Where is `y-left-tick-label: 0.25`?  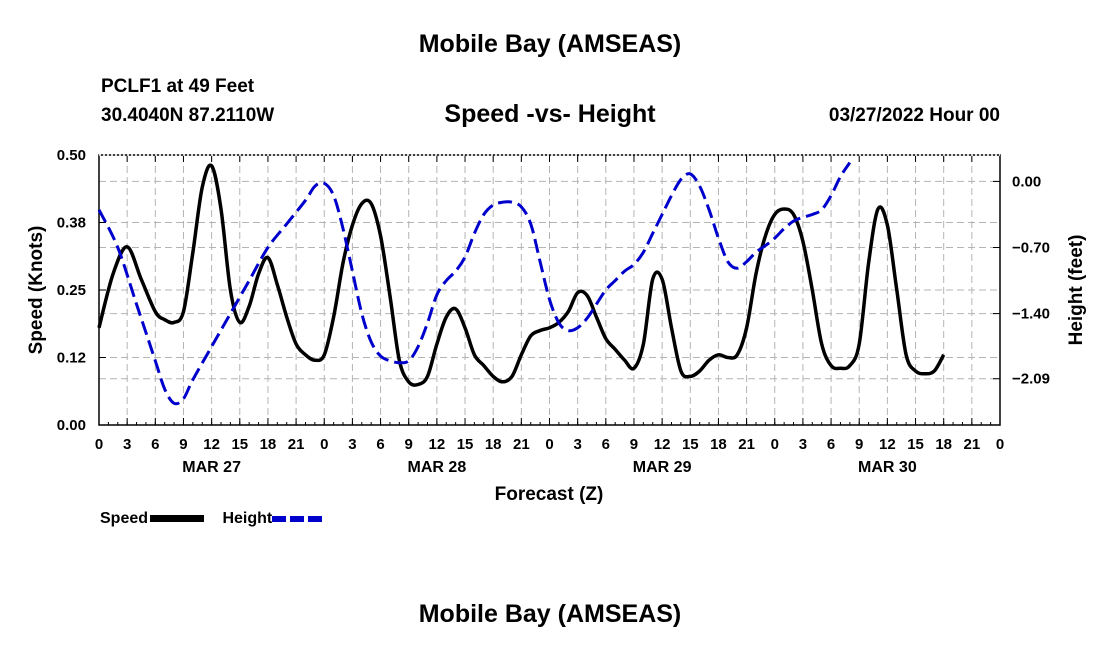 y-left-tick-label: 0.25 is located at coordinates (71, 290).